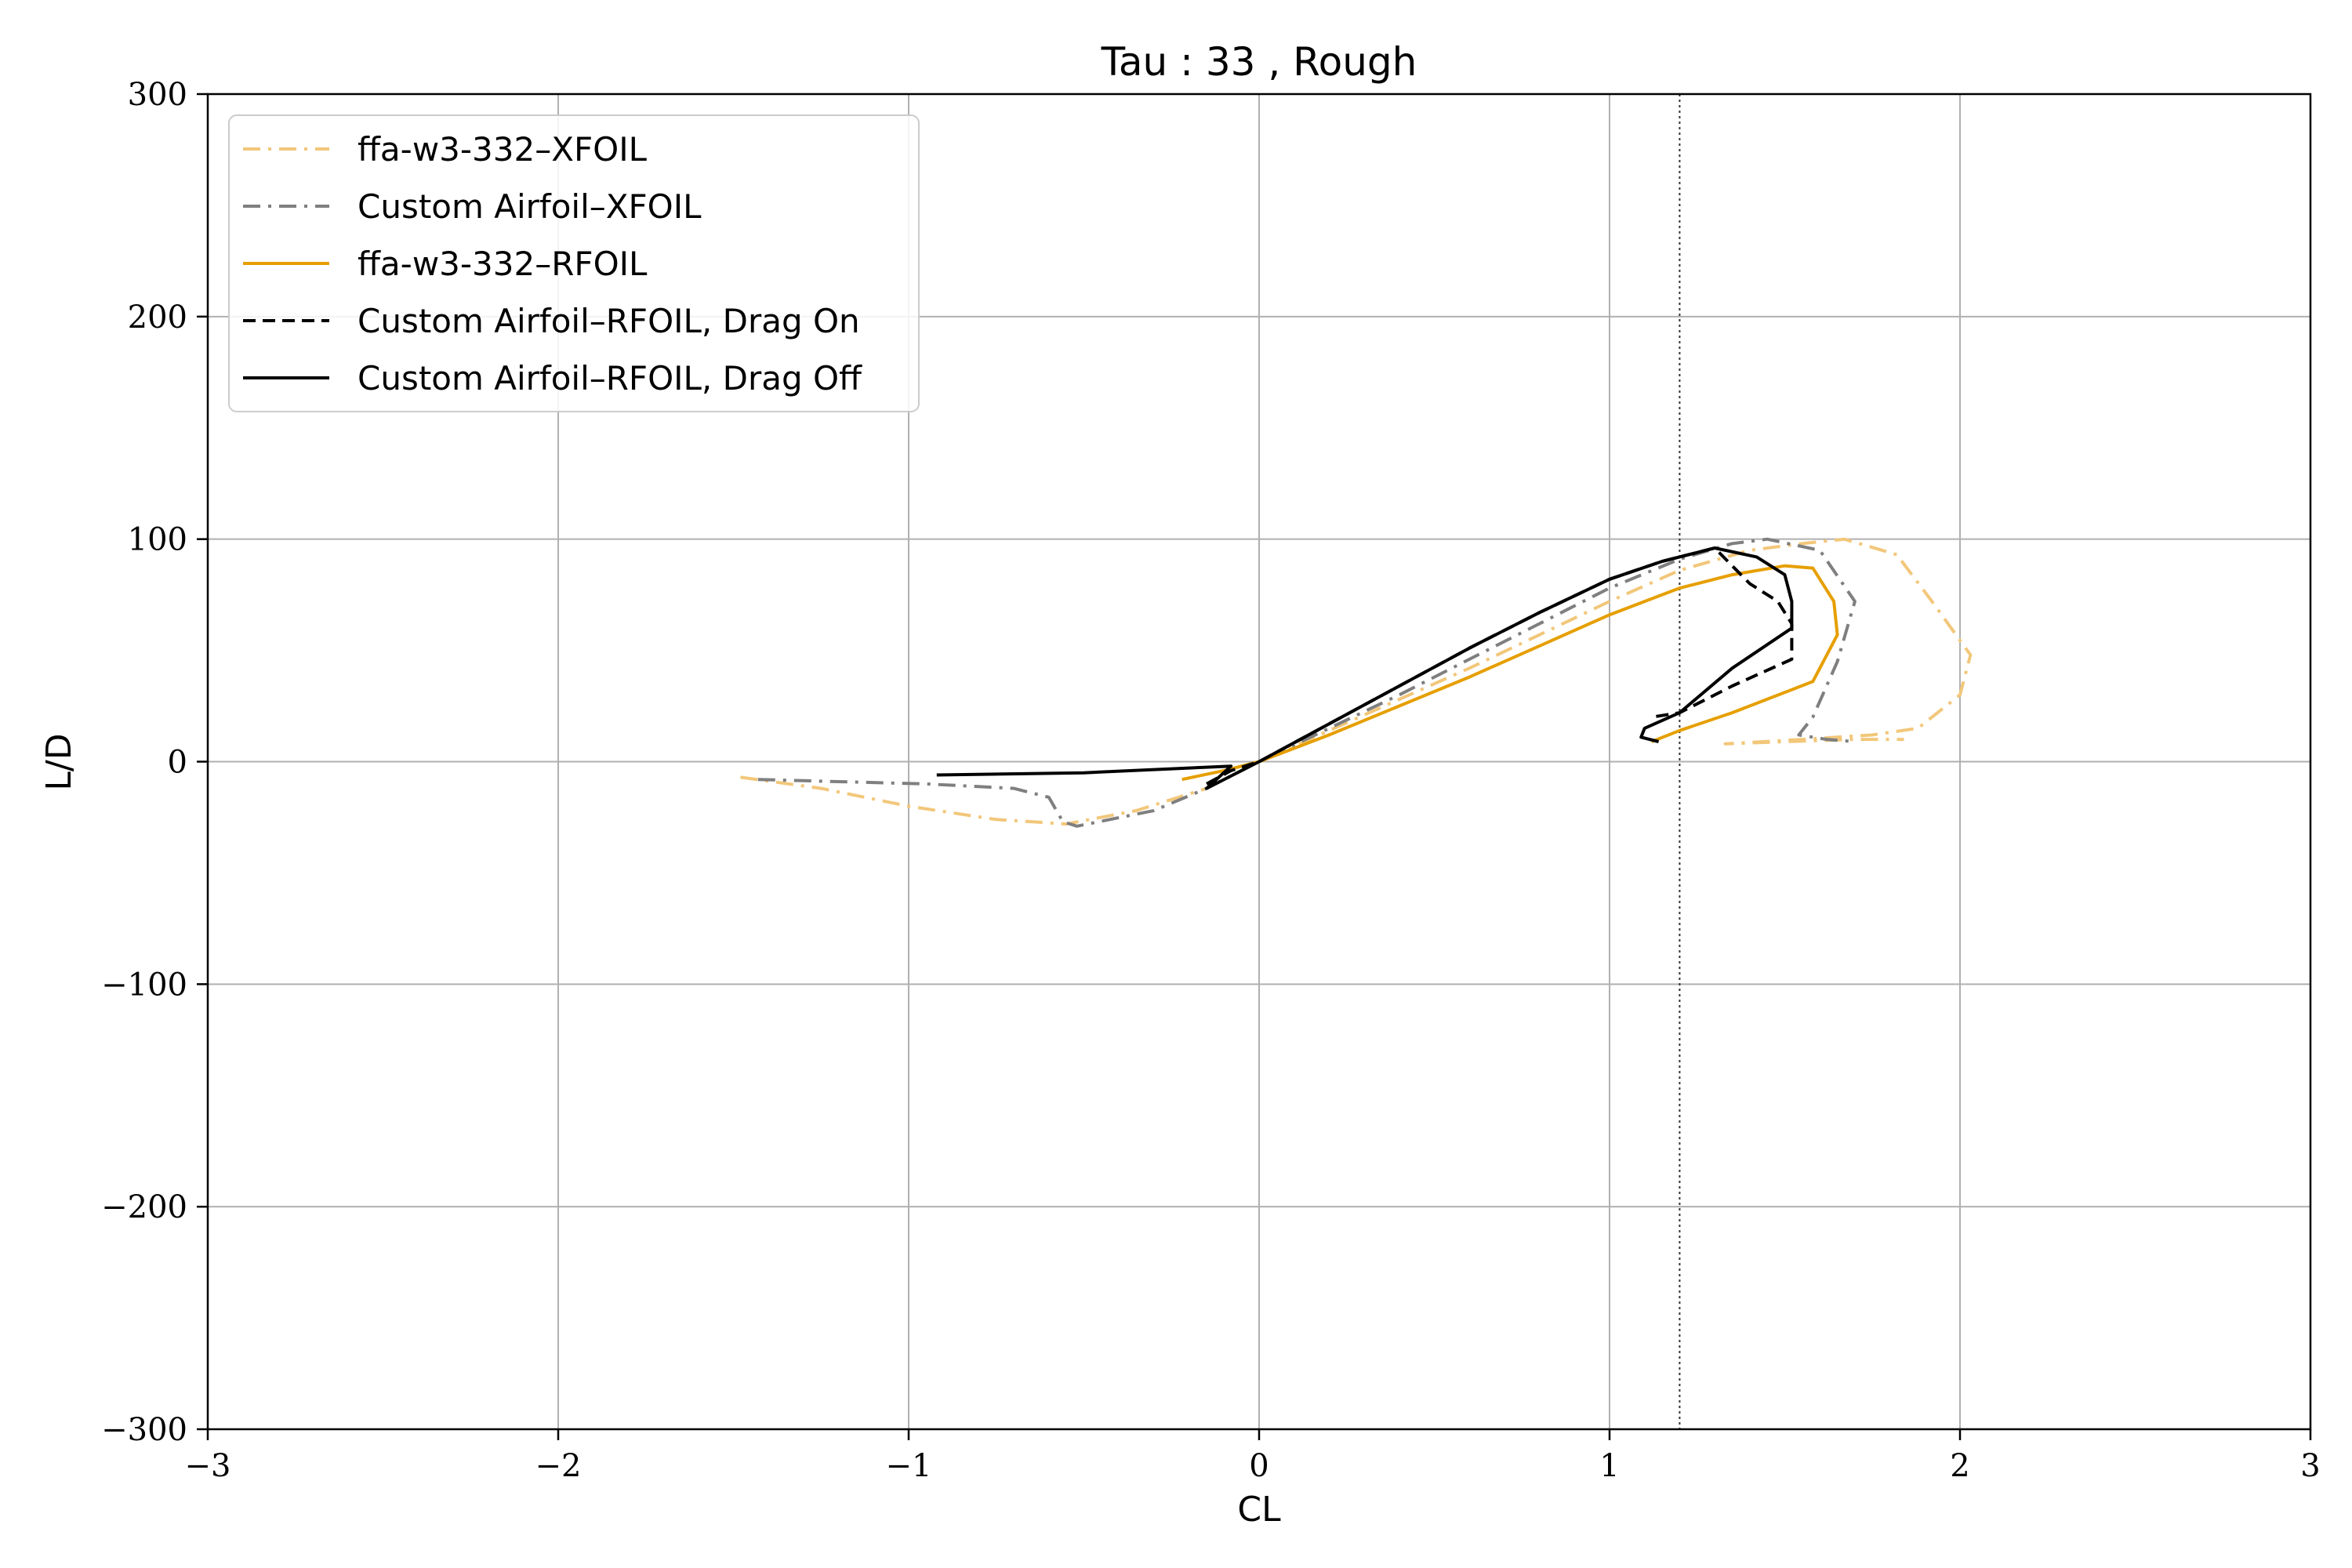  Describe the element at coordinates (558, 1466) in the screenshot. I see `x-tick-label: −2` at that location.